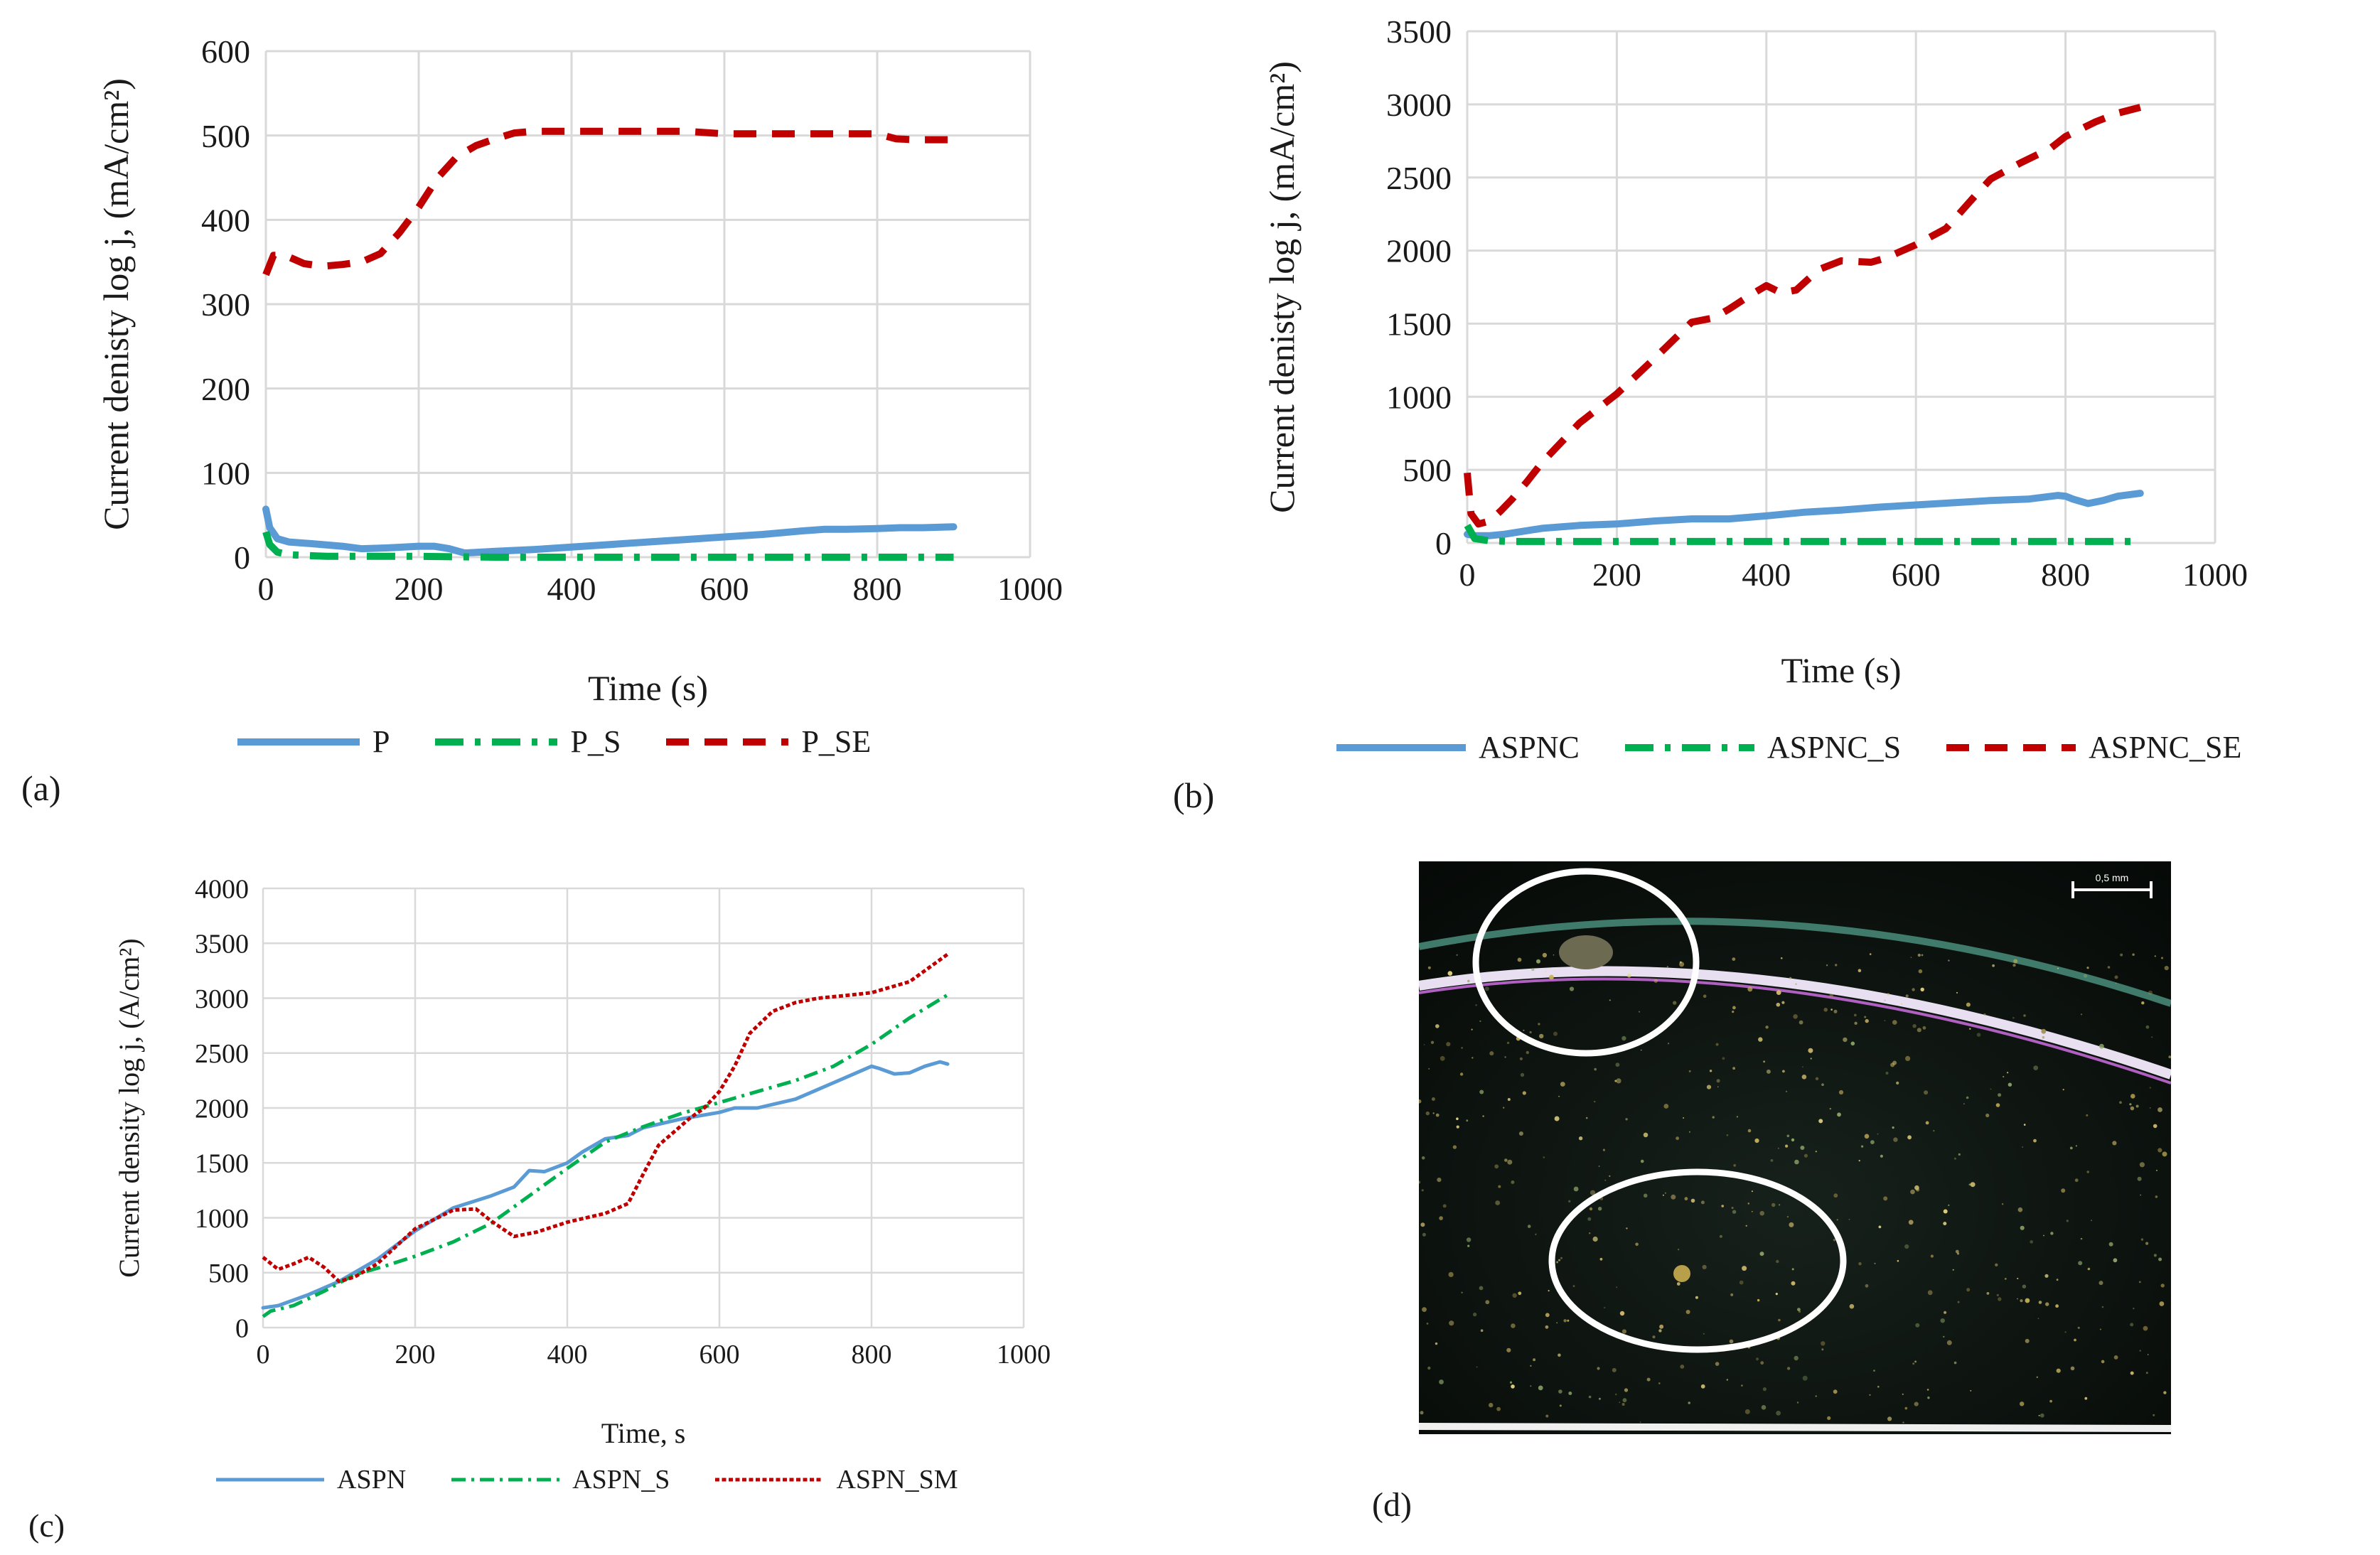  Describe the element at coordinates (608, 545) in the screenshot. I see `series-line-p-s` at that location.